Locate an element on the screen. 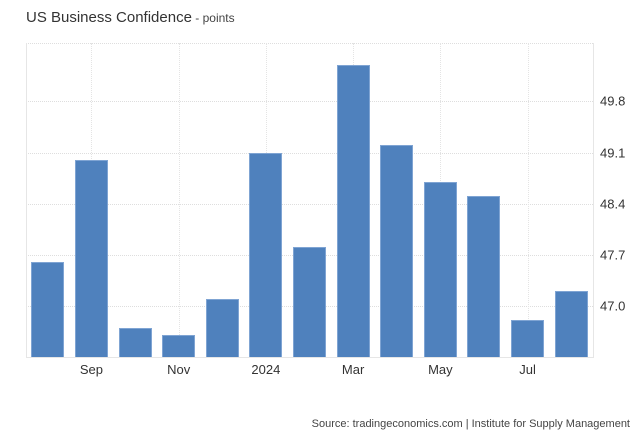 The width and height of the screenshot is (640, 437). bar-oct-2023 is located at coordinates (135, 342).